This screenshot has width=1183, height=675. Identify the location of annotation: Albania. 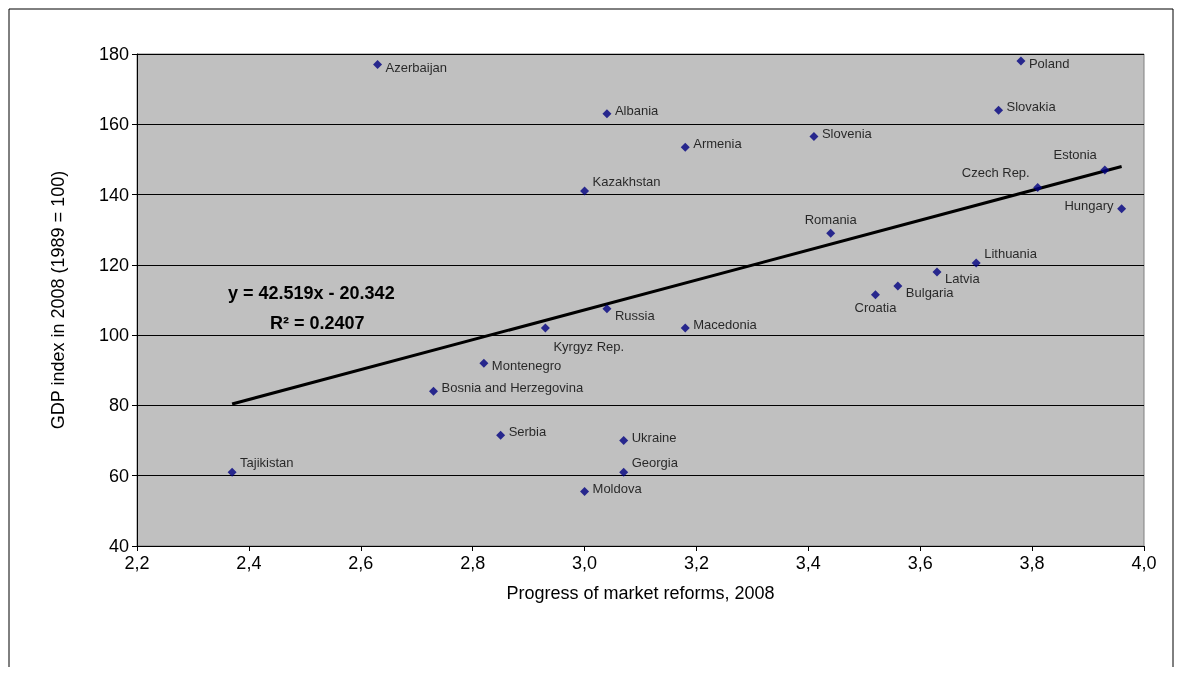
(637, 110).